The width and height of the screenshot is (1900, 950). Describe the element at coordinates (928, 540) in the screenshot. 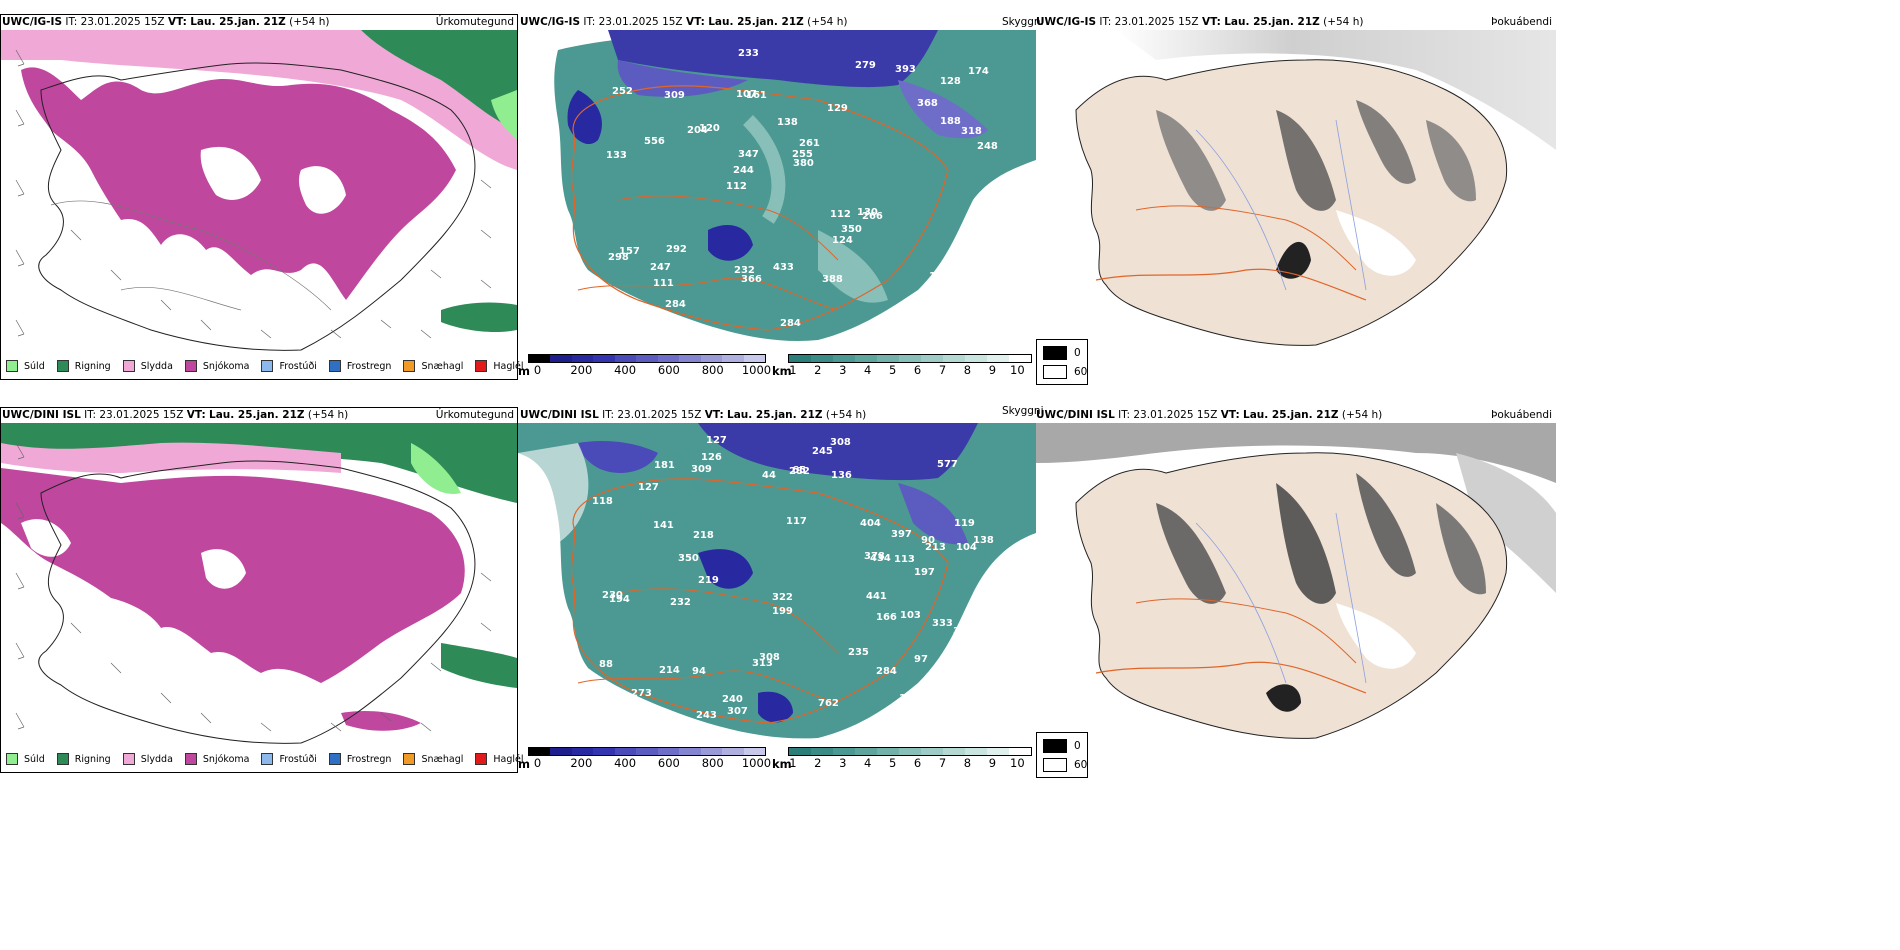

I see `cloud-base-value: 90` at that location.